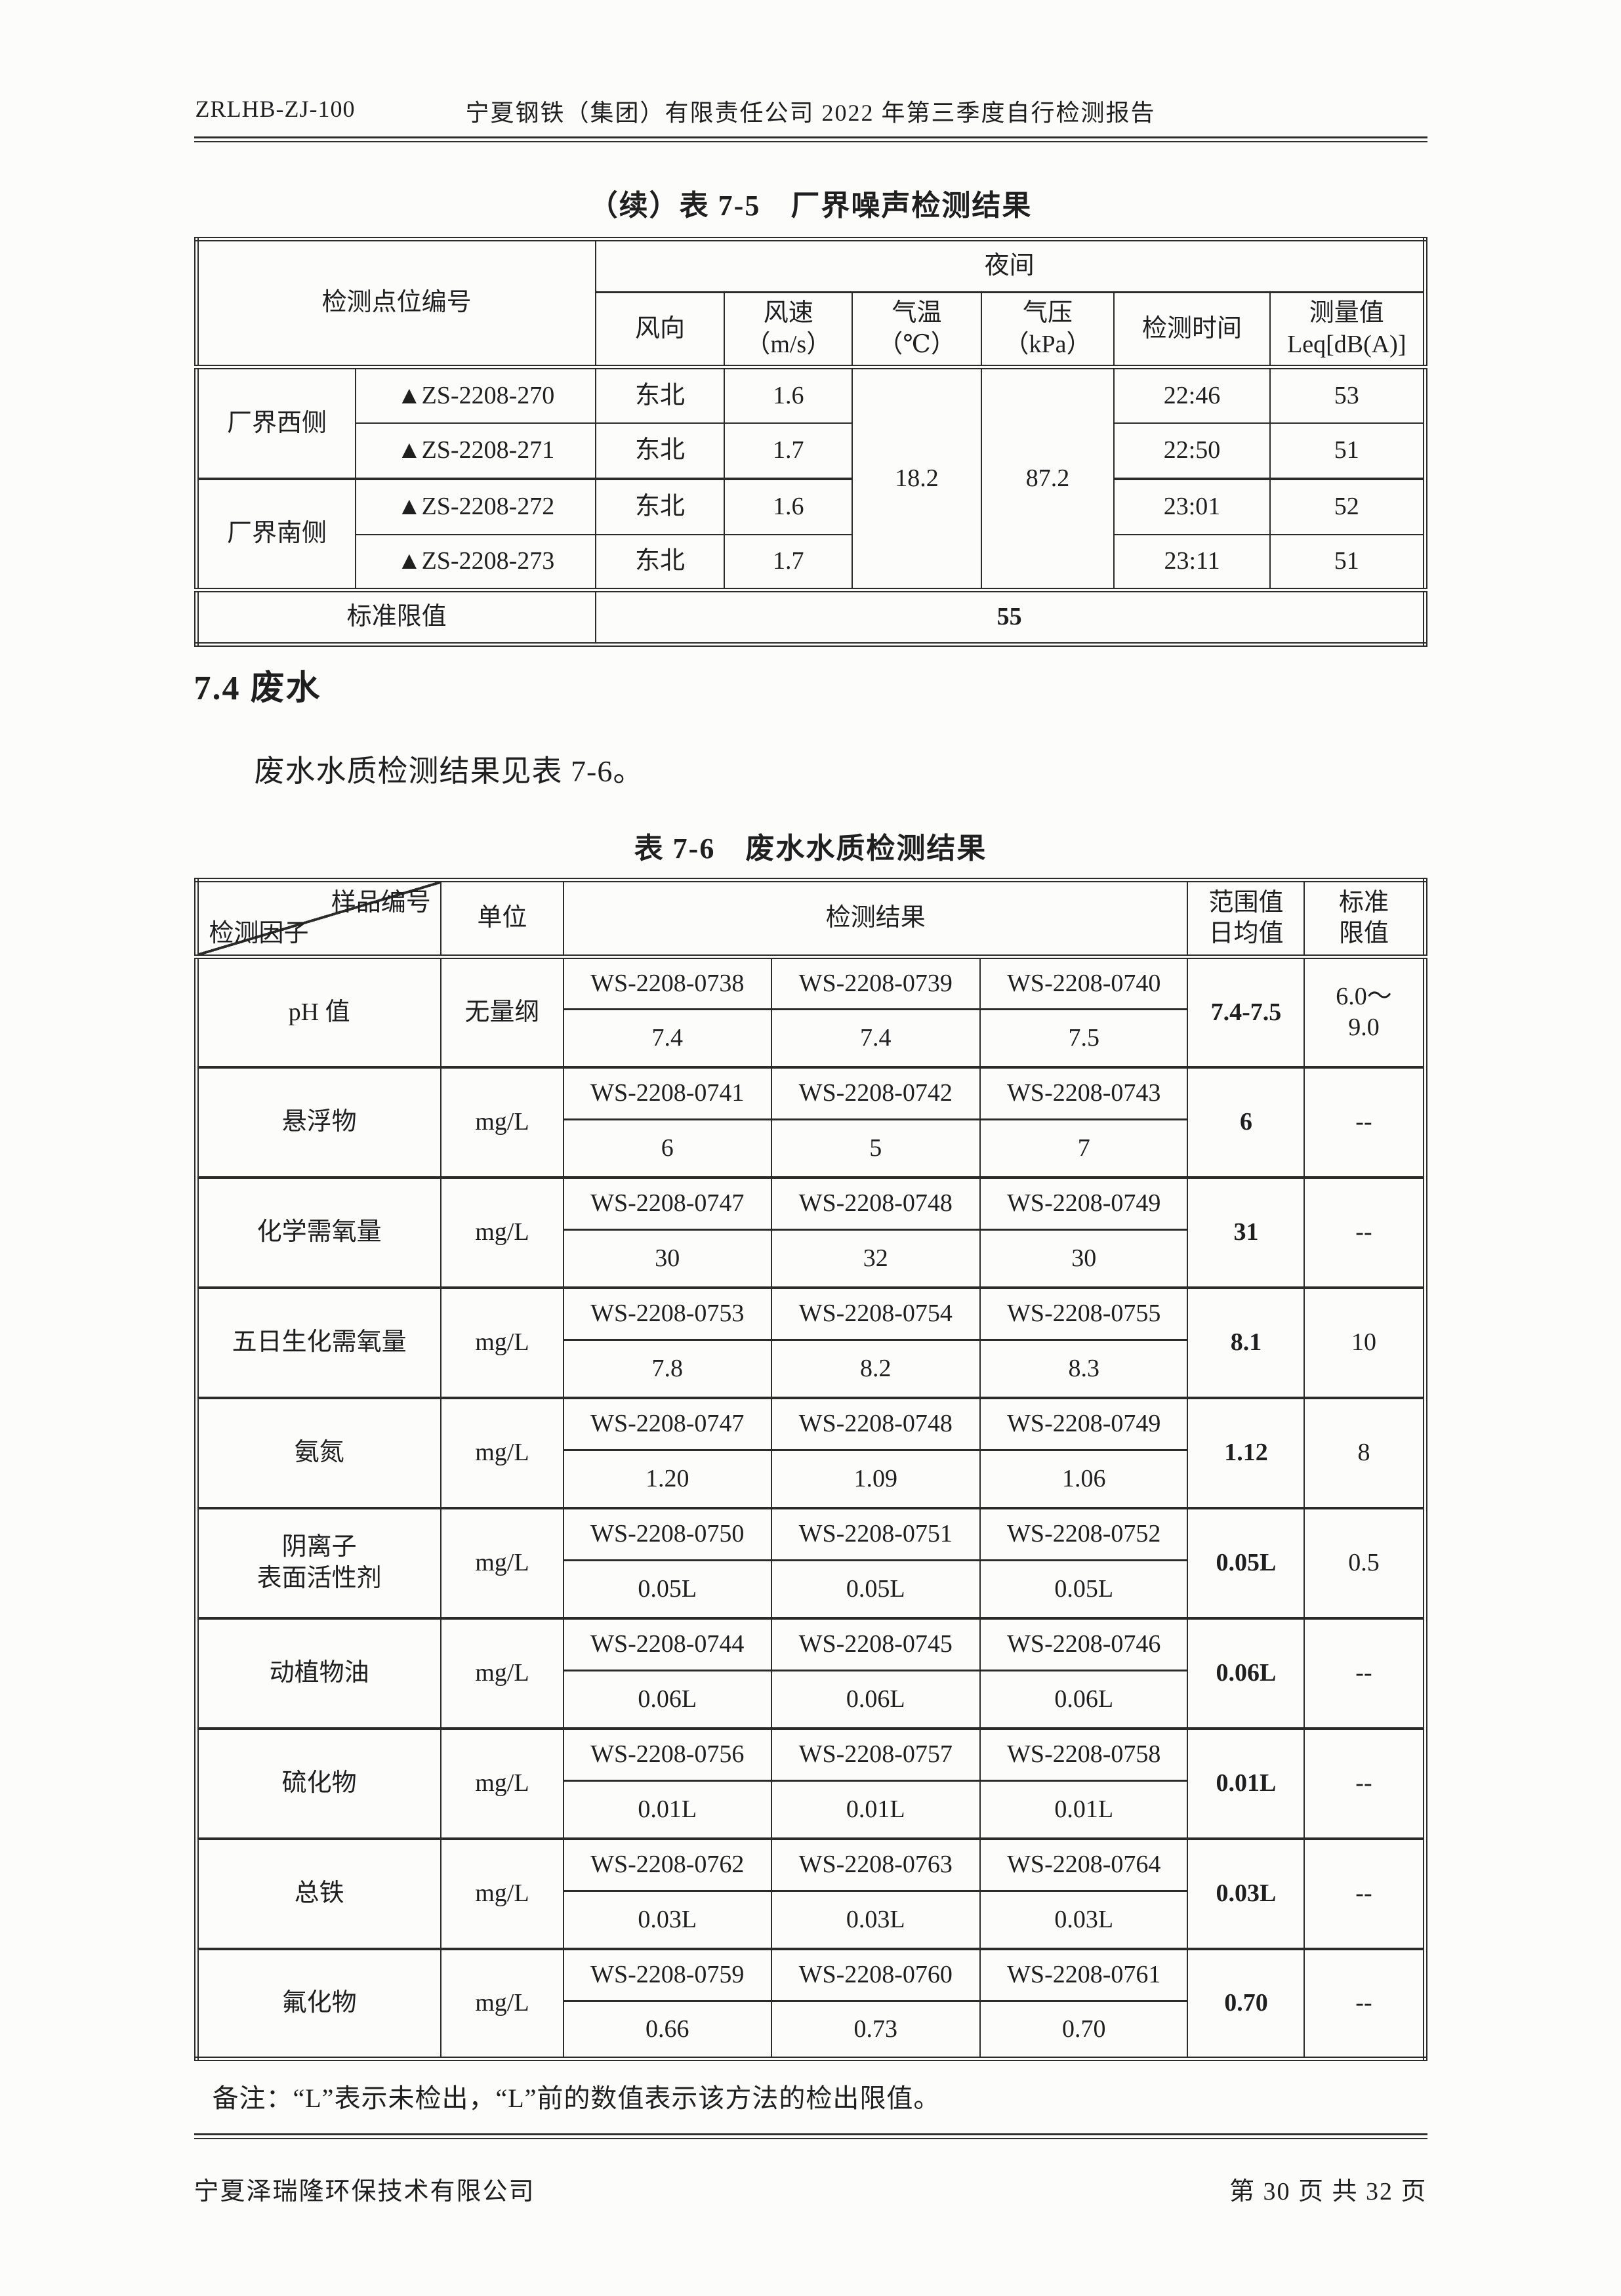  Describe the element at coordinates (810, 139) in the screenshot. I see `header-rule` at that location.